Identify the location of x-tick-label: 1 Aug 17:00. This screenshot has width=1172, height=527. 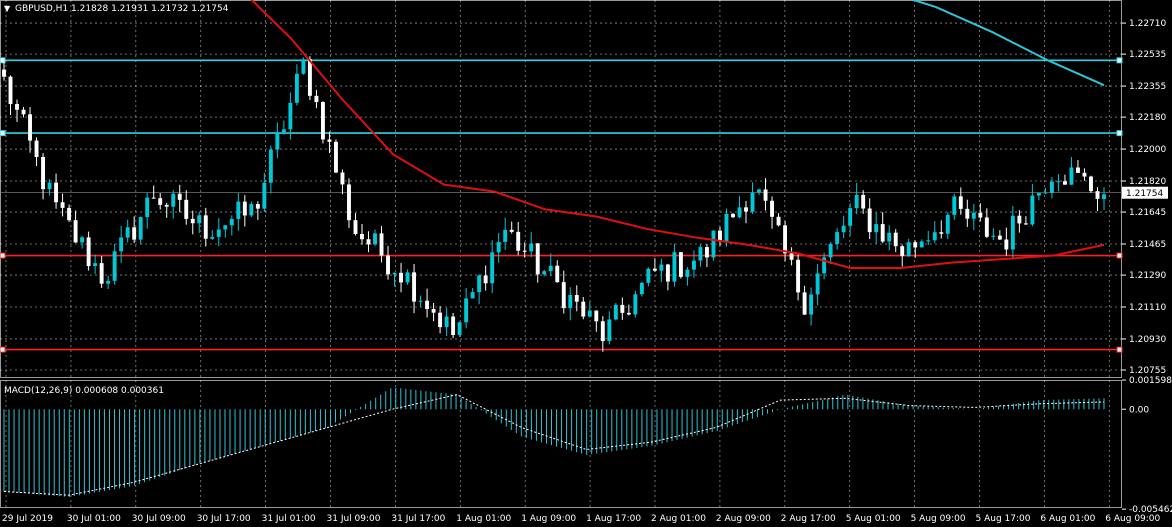
(613, 519).